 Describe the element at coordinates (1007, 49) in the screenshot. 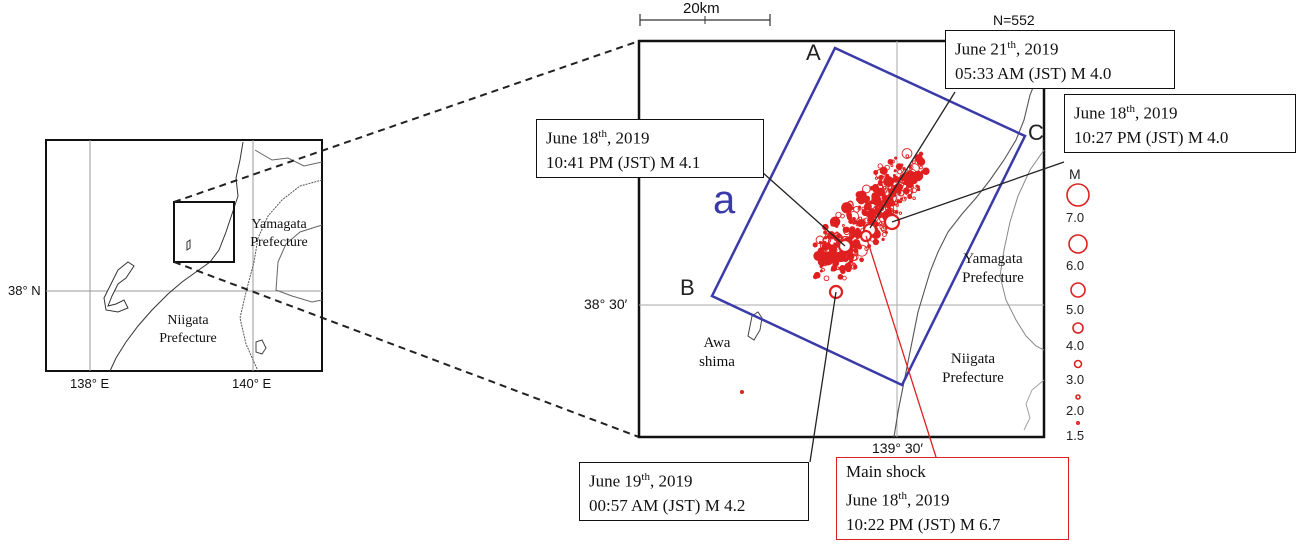

I see `callout-june21-date: June 21th, 2019` at that location.